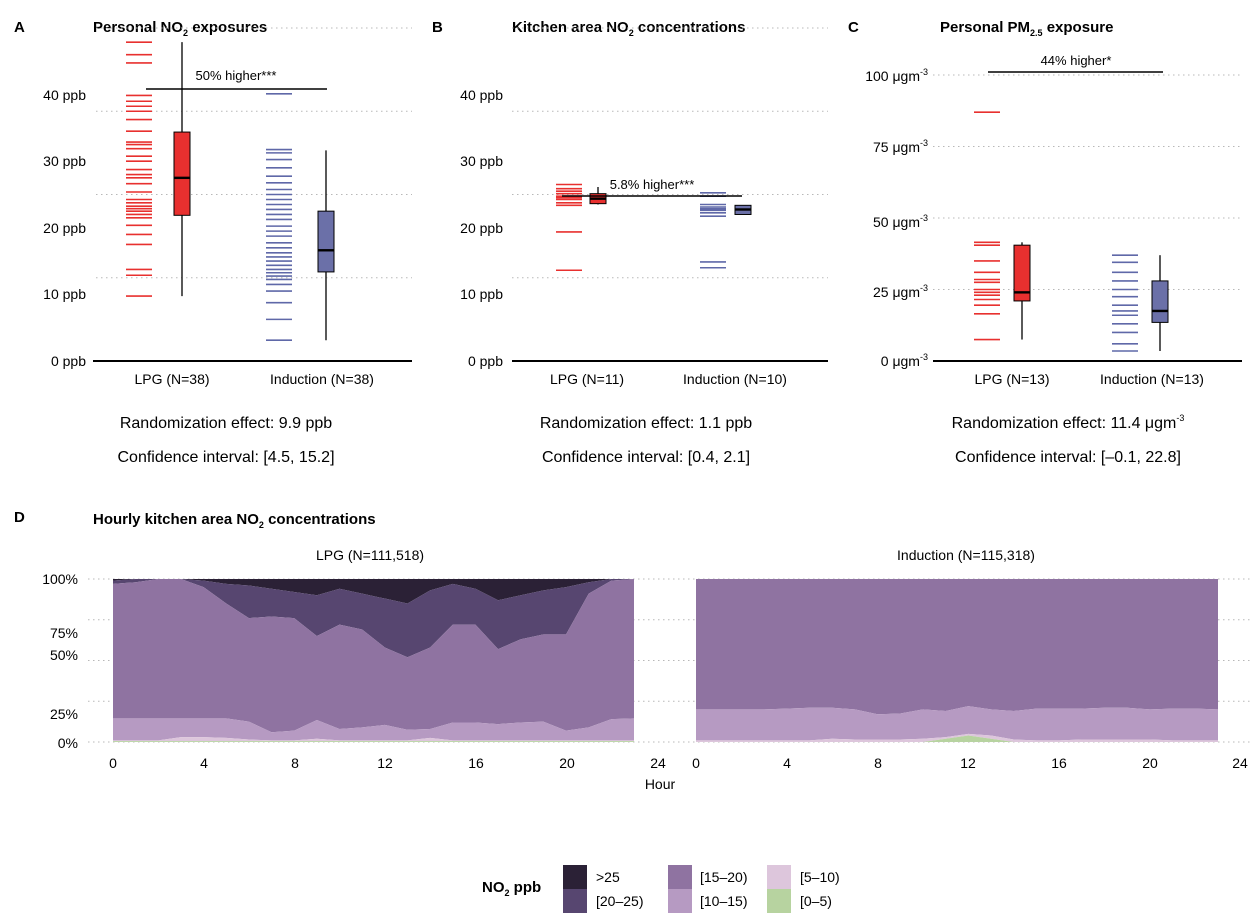 This screenshot has width=1252, height=922. Describe the element at coordinates (646, 457) in the screenshot. I see `panel-b-ci: Confidence interval: [0.4, 2.1]` at that location.